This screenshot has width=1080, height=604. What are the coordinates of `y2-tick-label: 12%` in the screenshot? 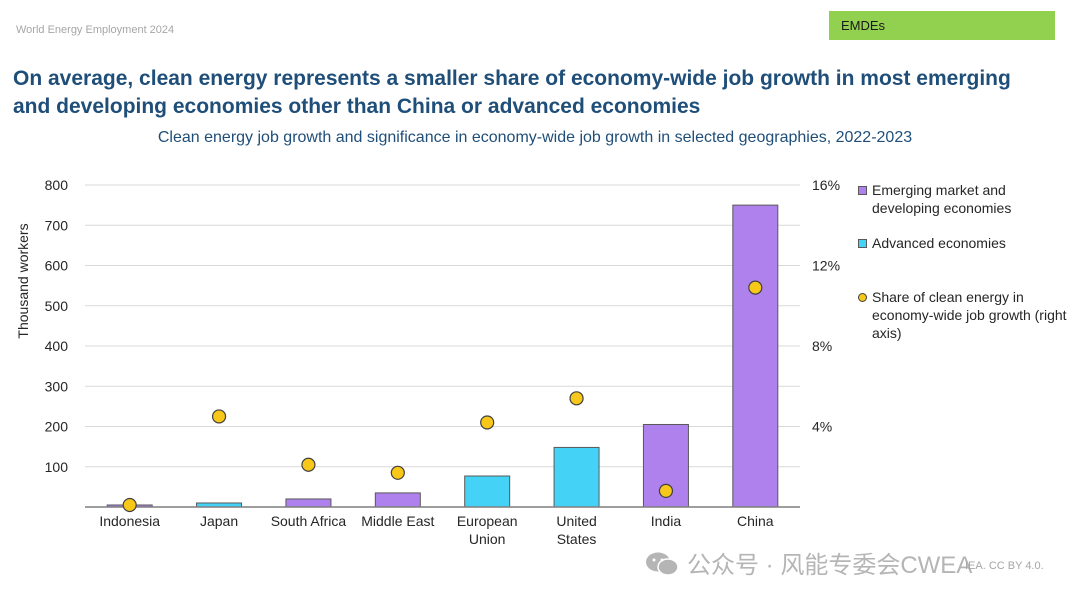 It's located at (826, 266).